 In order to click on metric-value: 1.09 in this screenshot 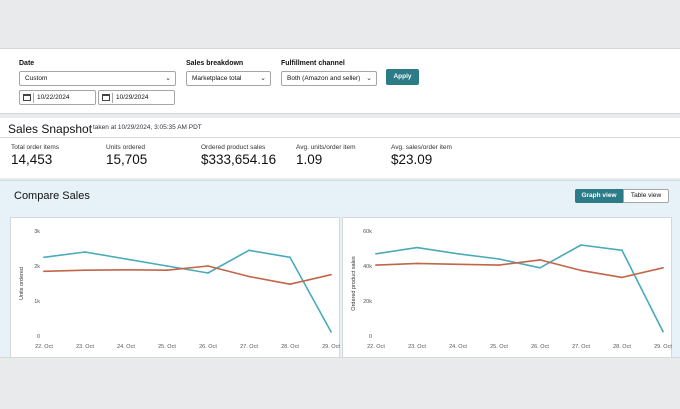, I will do `click(309, 159)`.